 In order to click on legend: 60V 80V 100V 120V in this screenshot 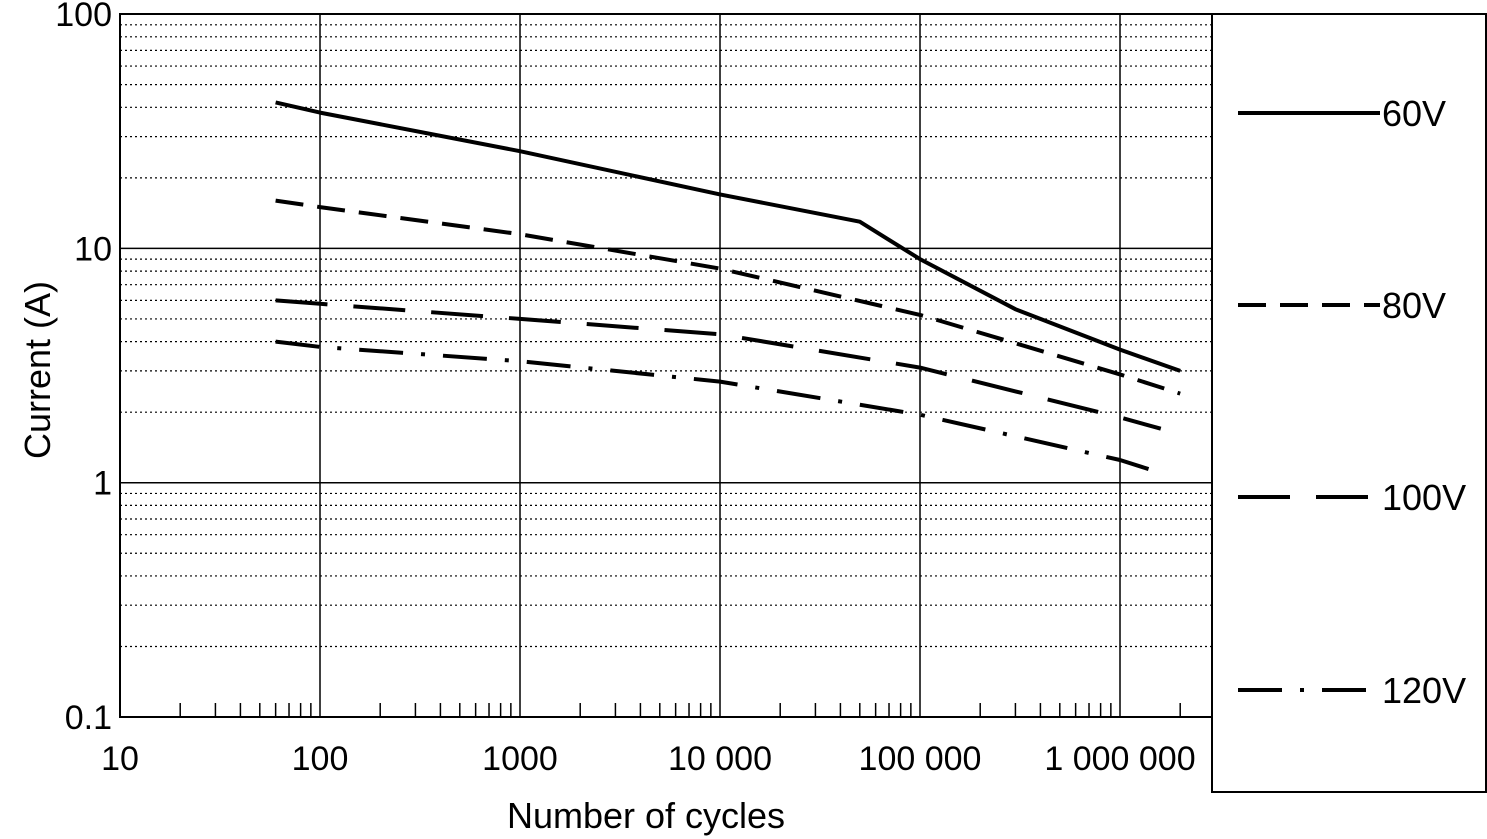, I will do `click(1352, 402)`.